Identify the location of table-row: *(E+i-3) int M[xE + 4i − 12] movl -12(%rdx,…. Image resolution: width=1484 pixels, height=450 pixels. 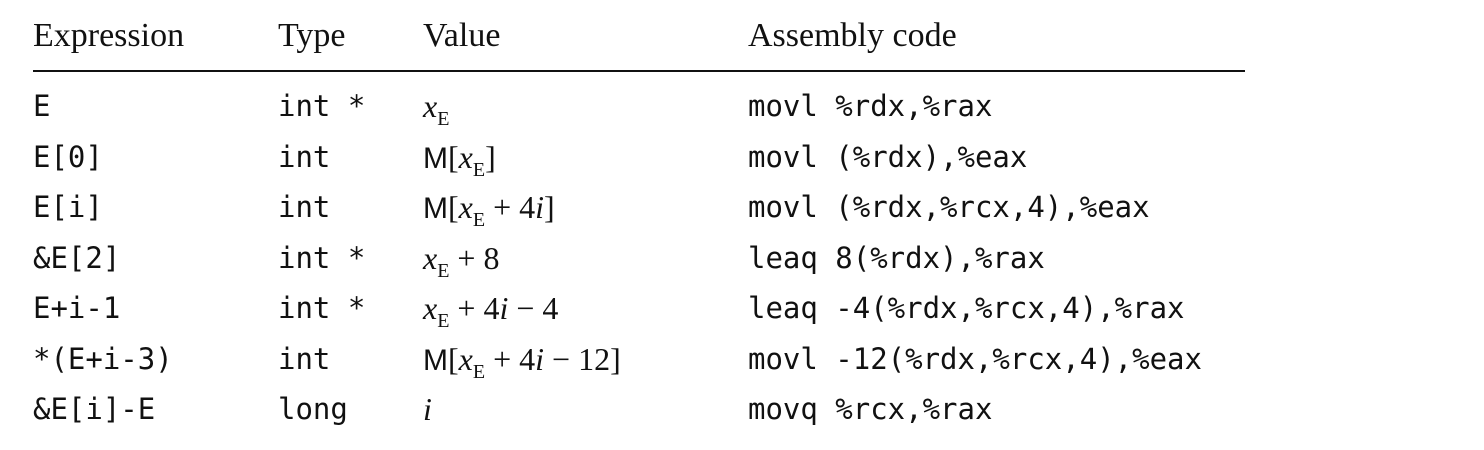
(639, 360).